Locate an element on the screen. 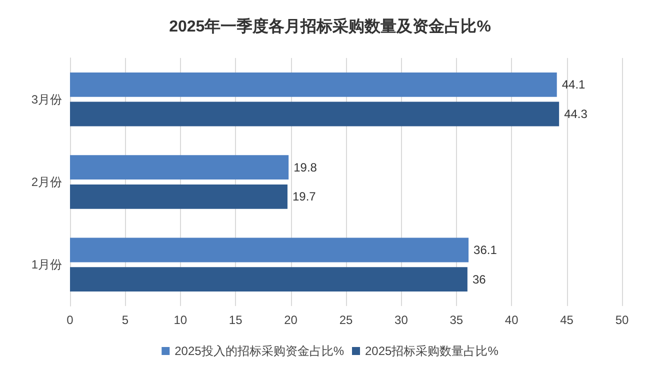  y-tick-label: 3月份 is located at coordinates (46, 99).